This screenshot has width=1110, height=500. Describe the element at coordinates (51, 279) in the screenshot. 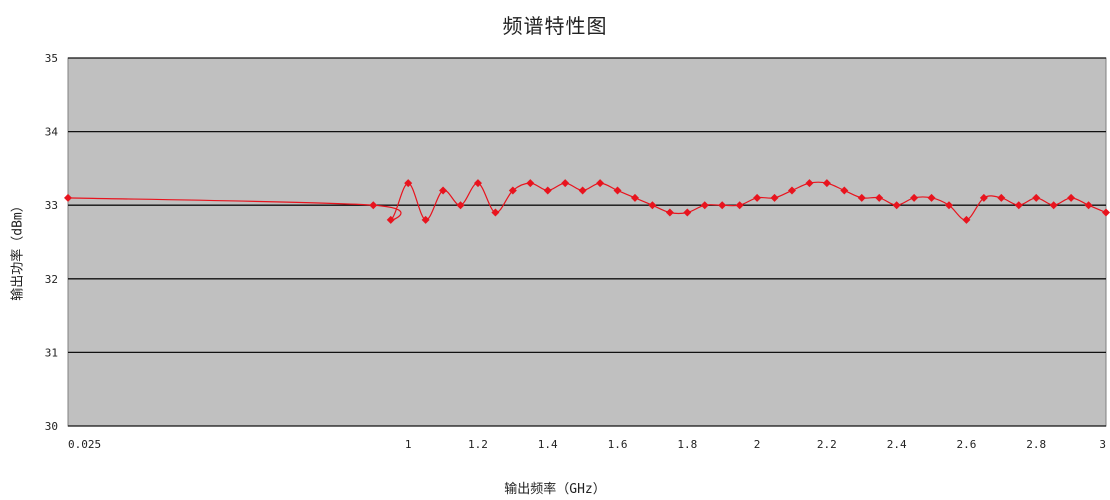

I see `y-tick-label: 32` at that location.